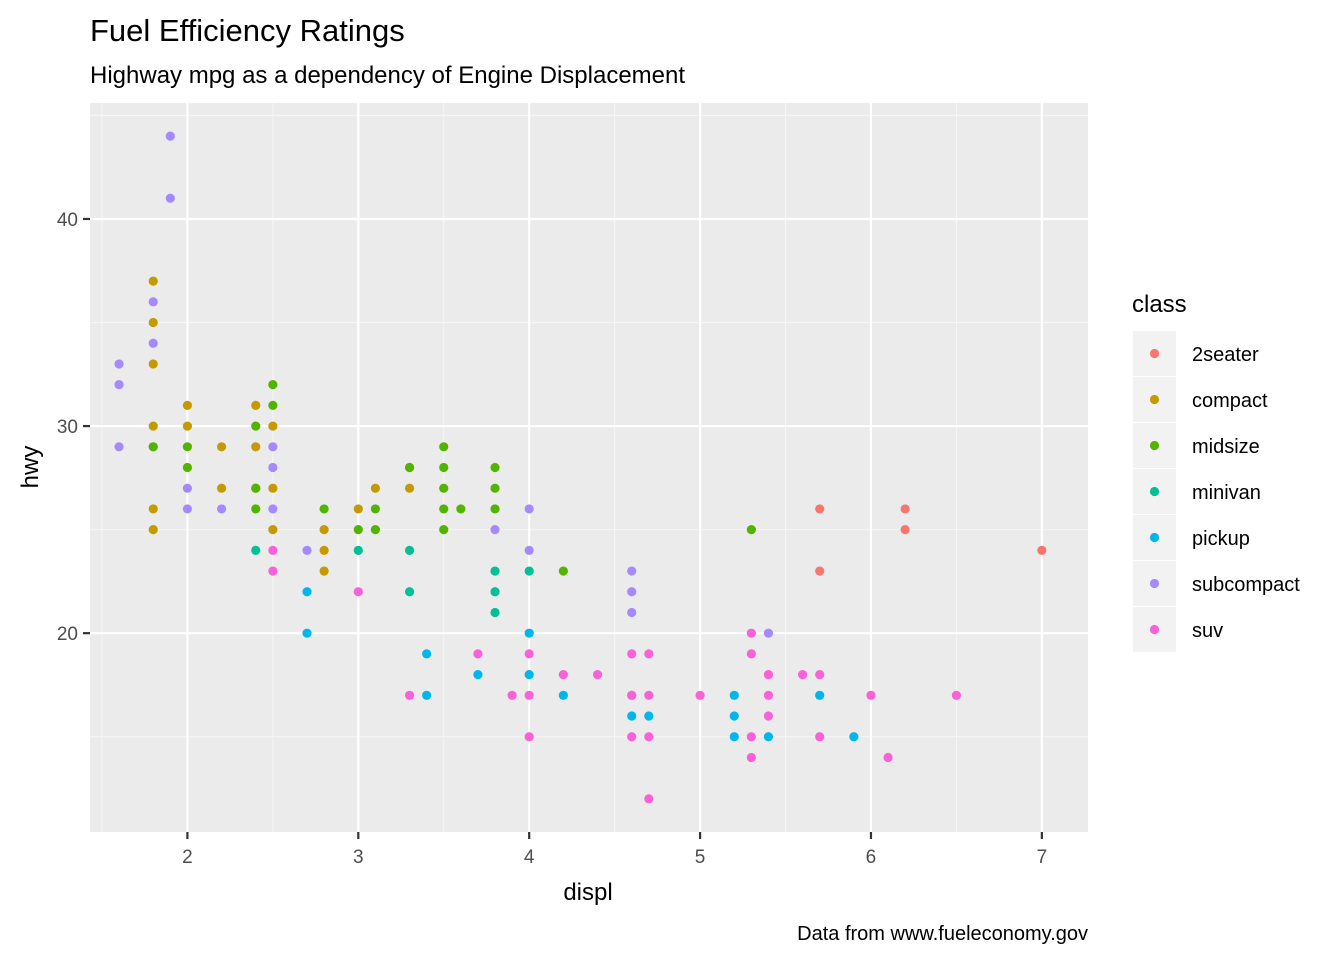 Image resolution: width=1344 pixels, height=965 pixels. I want to click on y-axis-label: hwy, so click(30, 467).